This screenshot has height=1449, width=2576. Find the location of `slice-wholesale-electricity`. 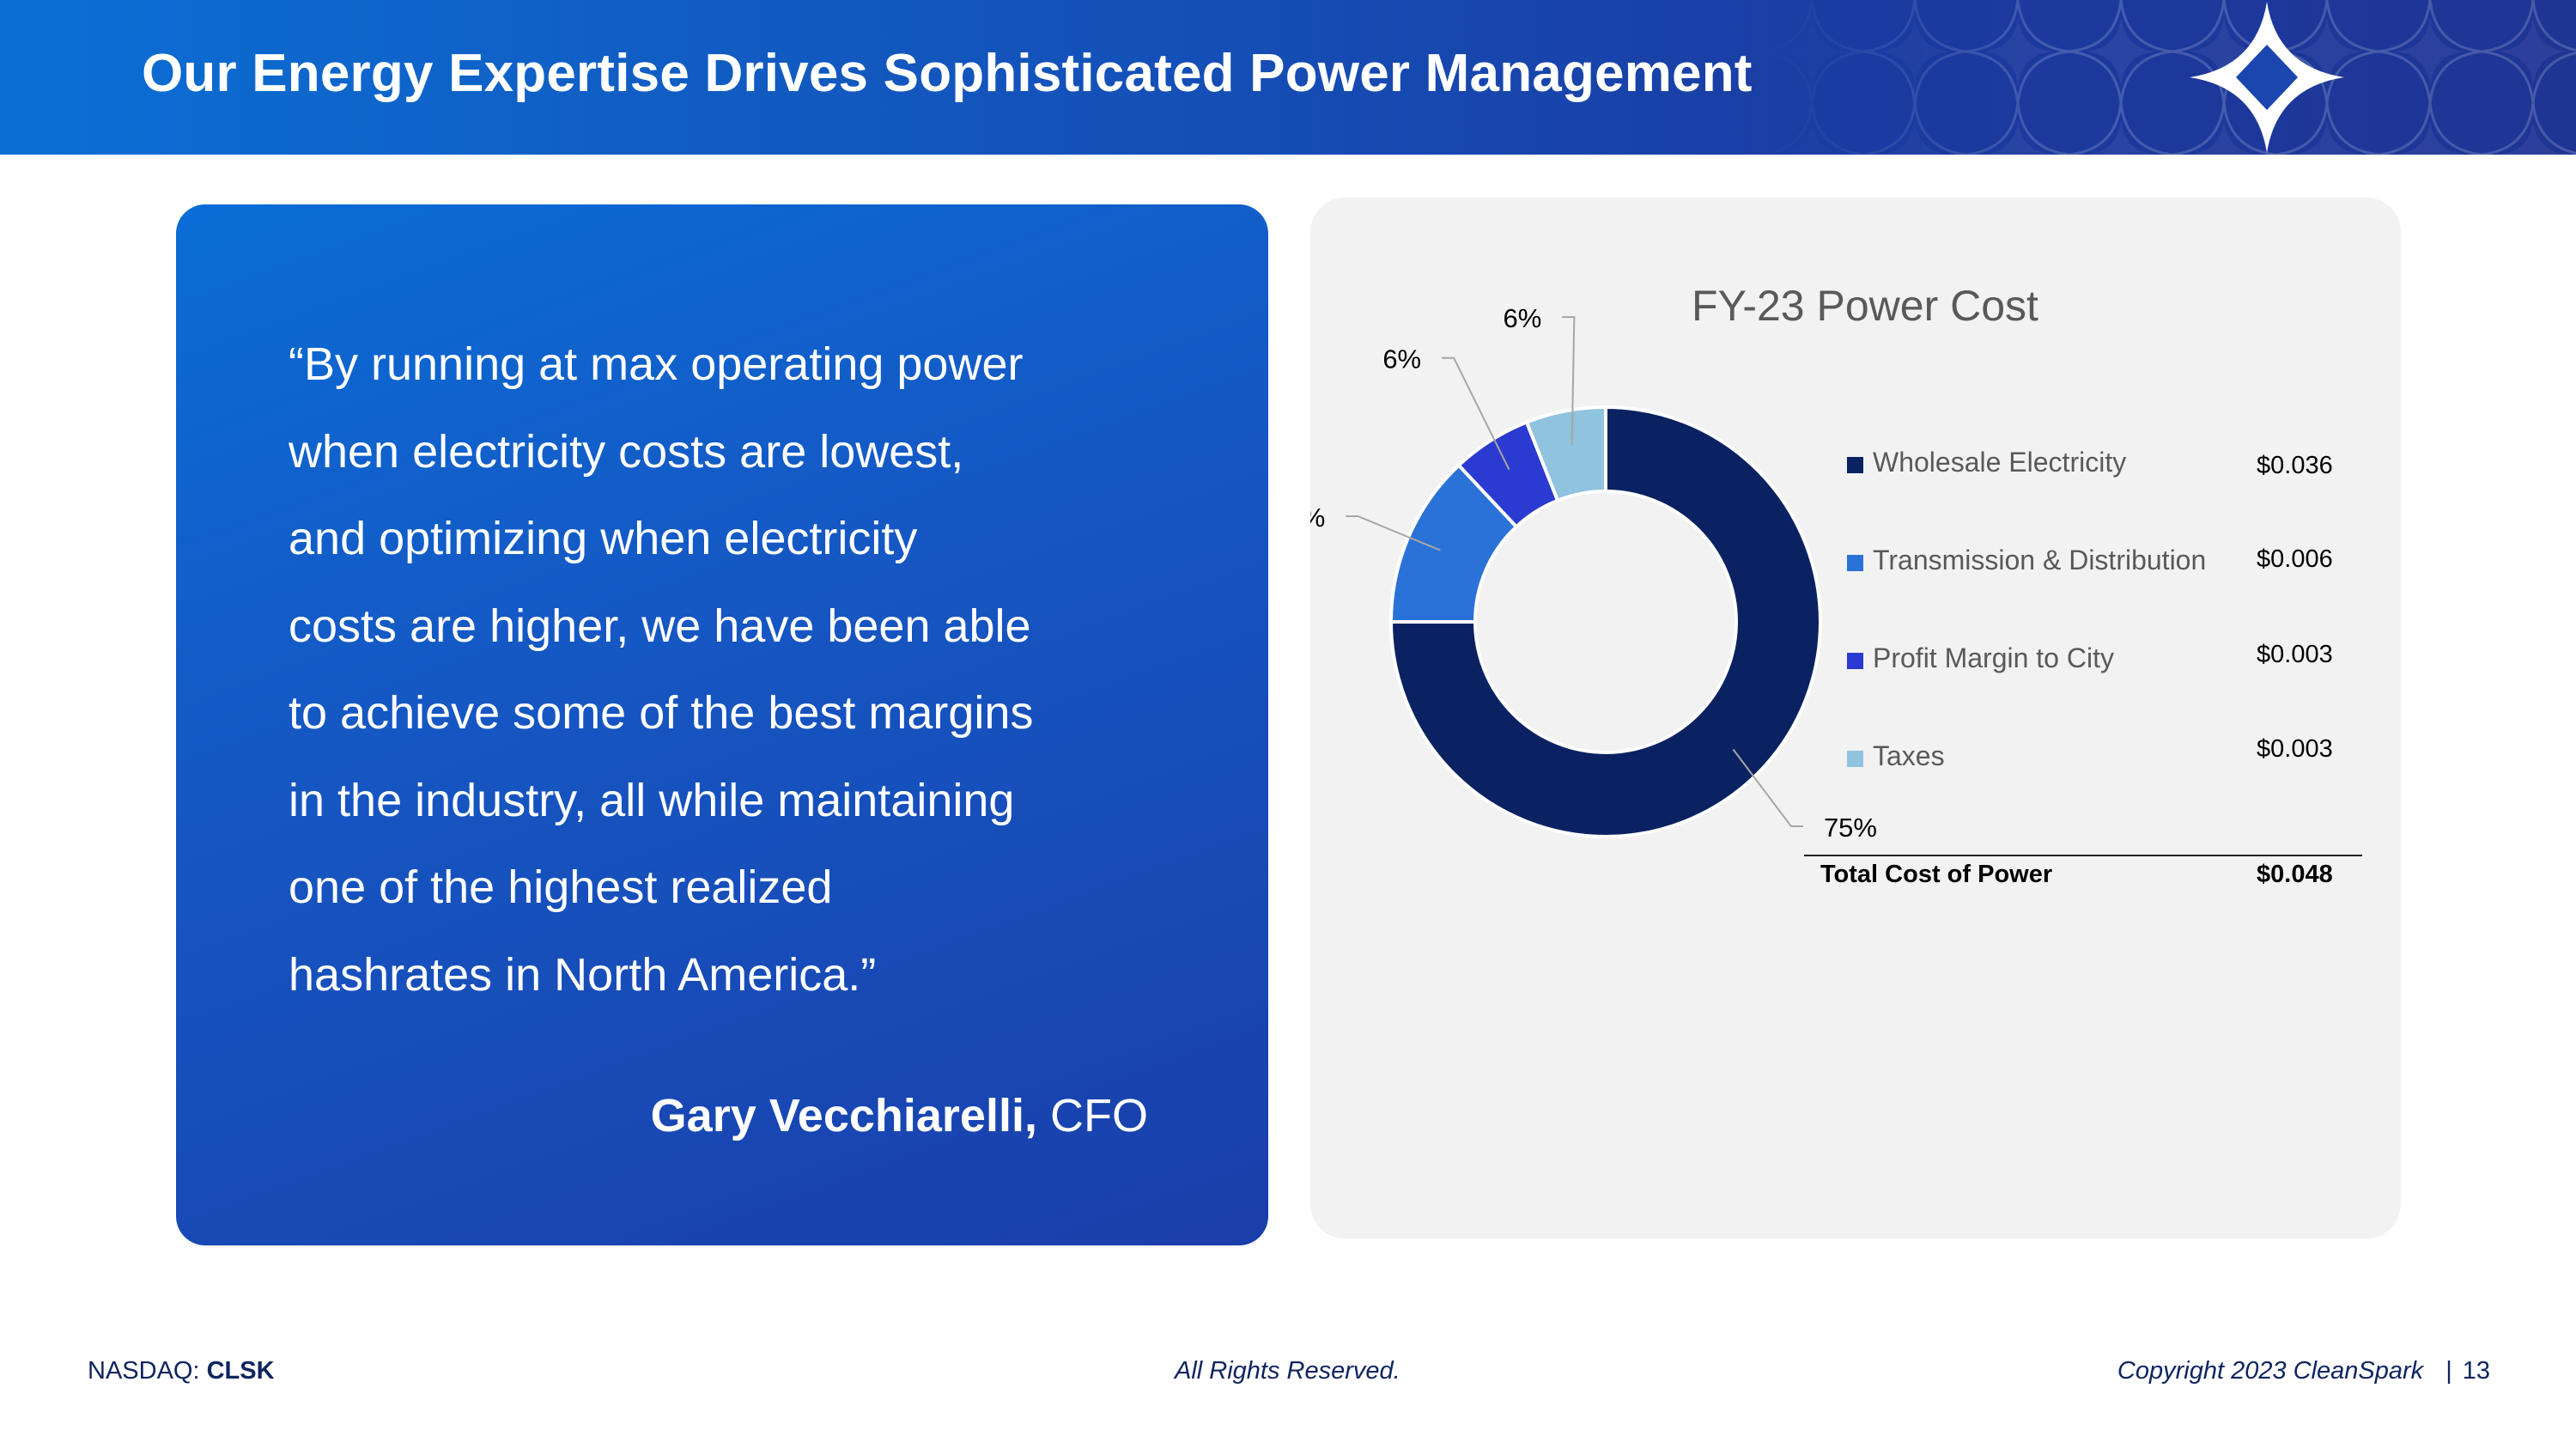

slice-wholesale-electricity is located at coordinates (1605, 621).